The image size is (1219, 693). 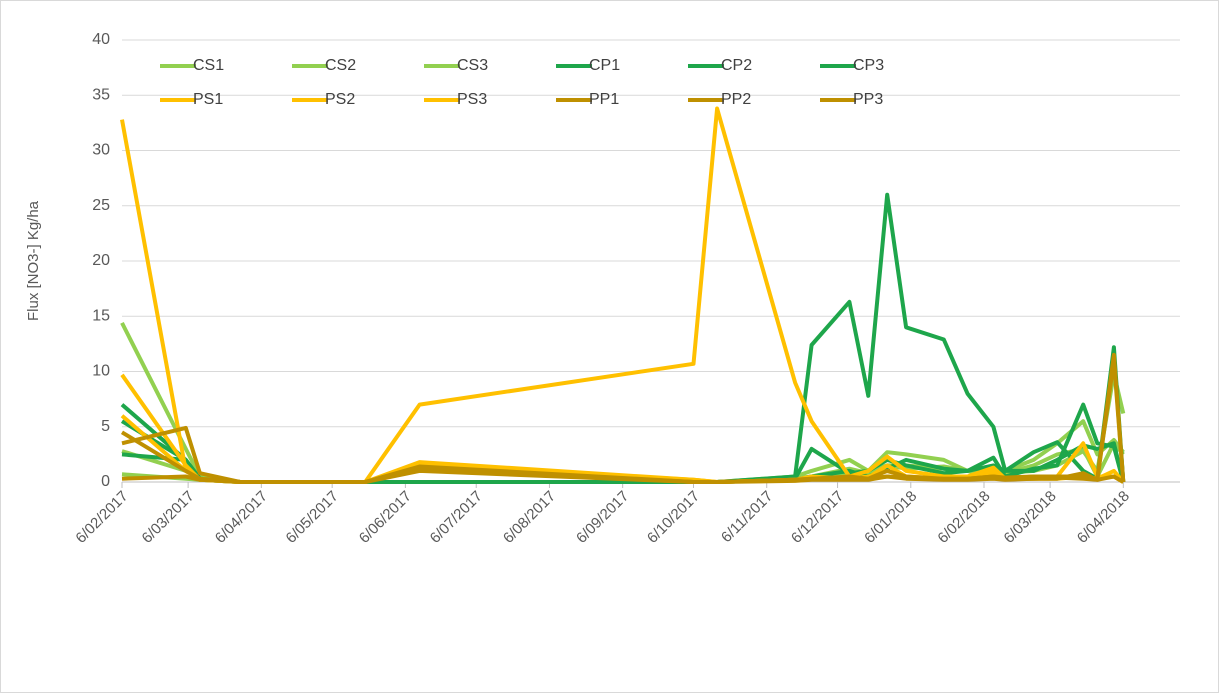 I want to click on y-tick-label: 40, so click(x=101, y=39).